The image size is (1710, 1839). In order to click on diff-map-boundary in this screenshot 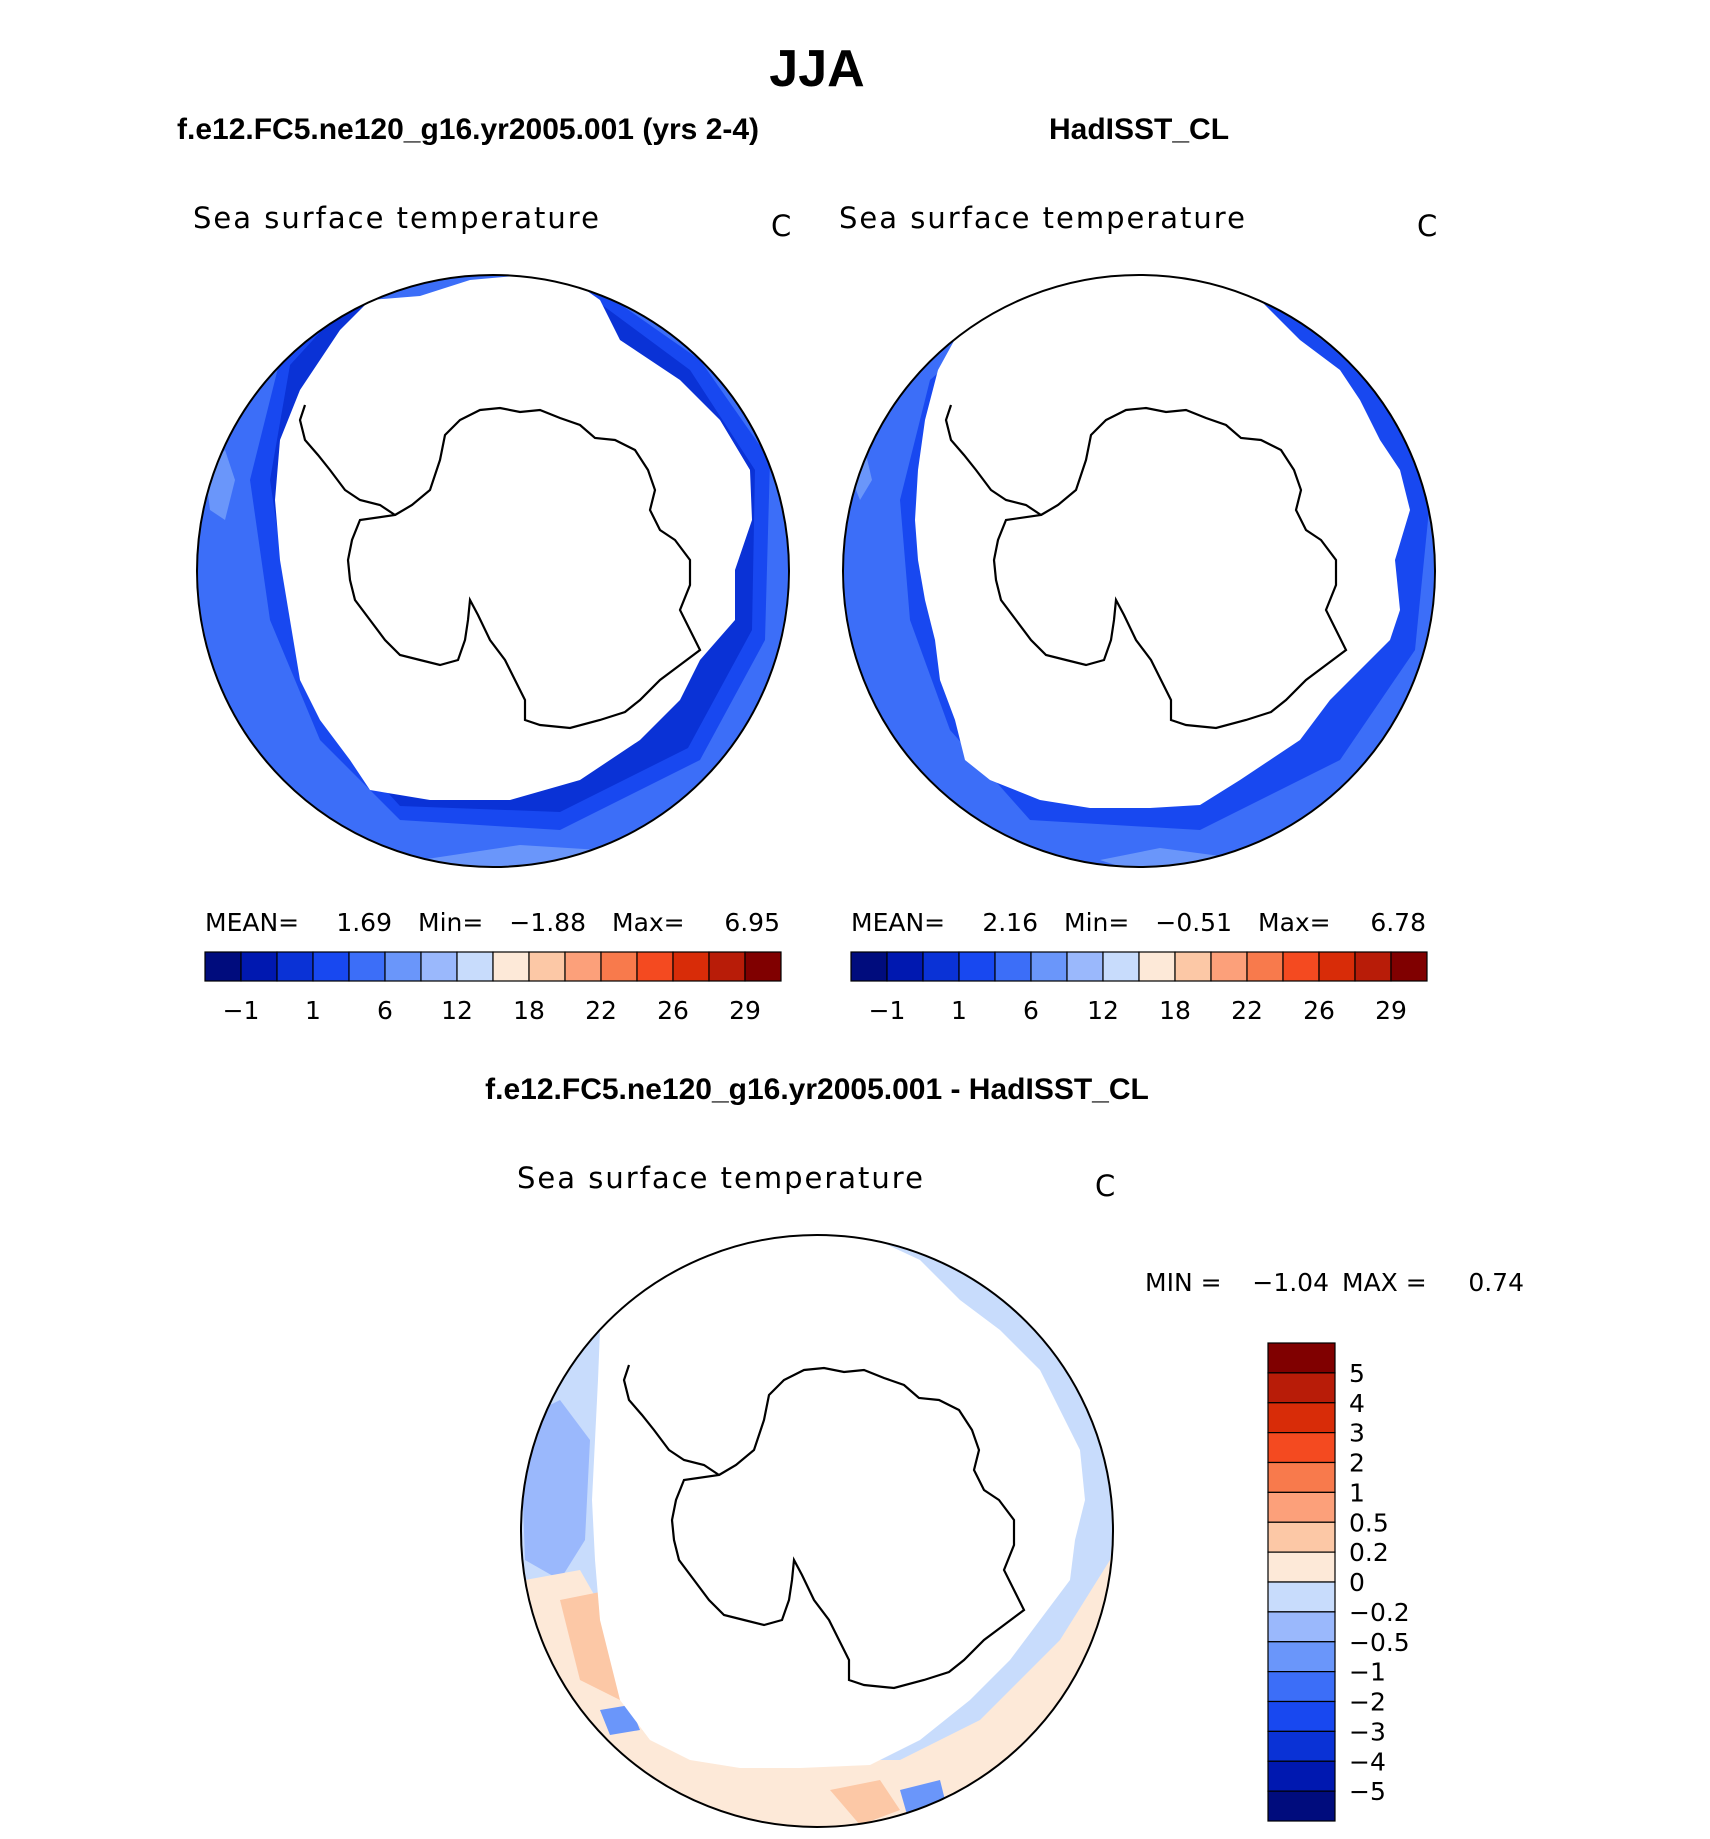, I will do `click(817, 1531)`.